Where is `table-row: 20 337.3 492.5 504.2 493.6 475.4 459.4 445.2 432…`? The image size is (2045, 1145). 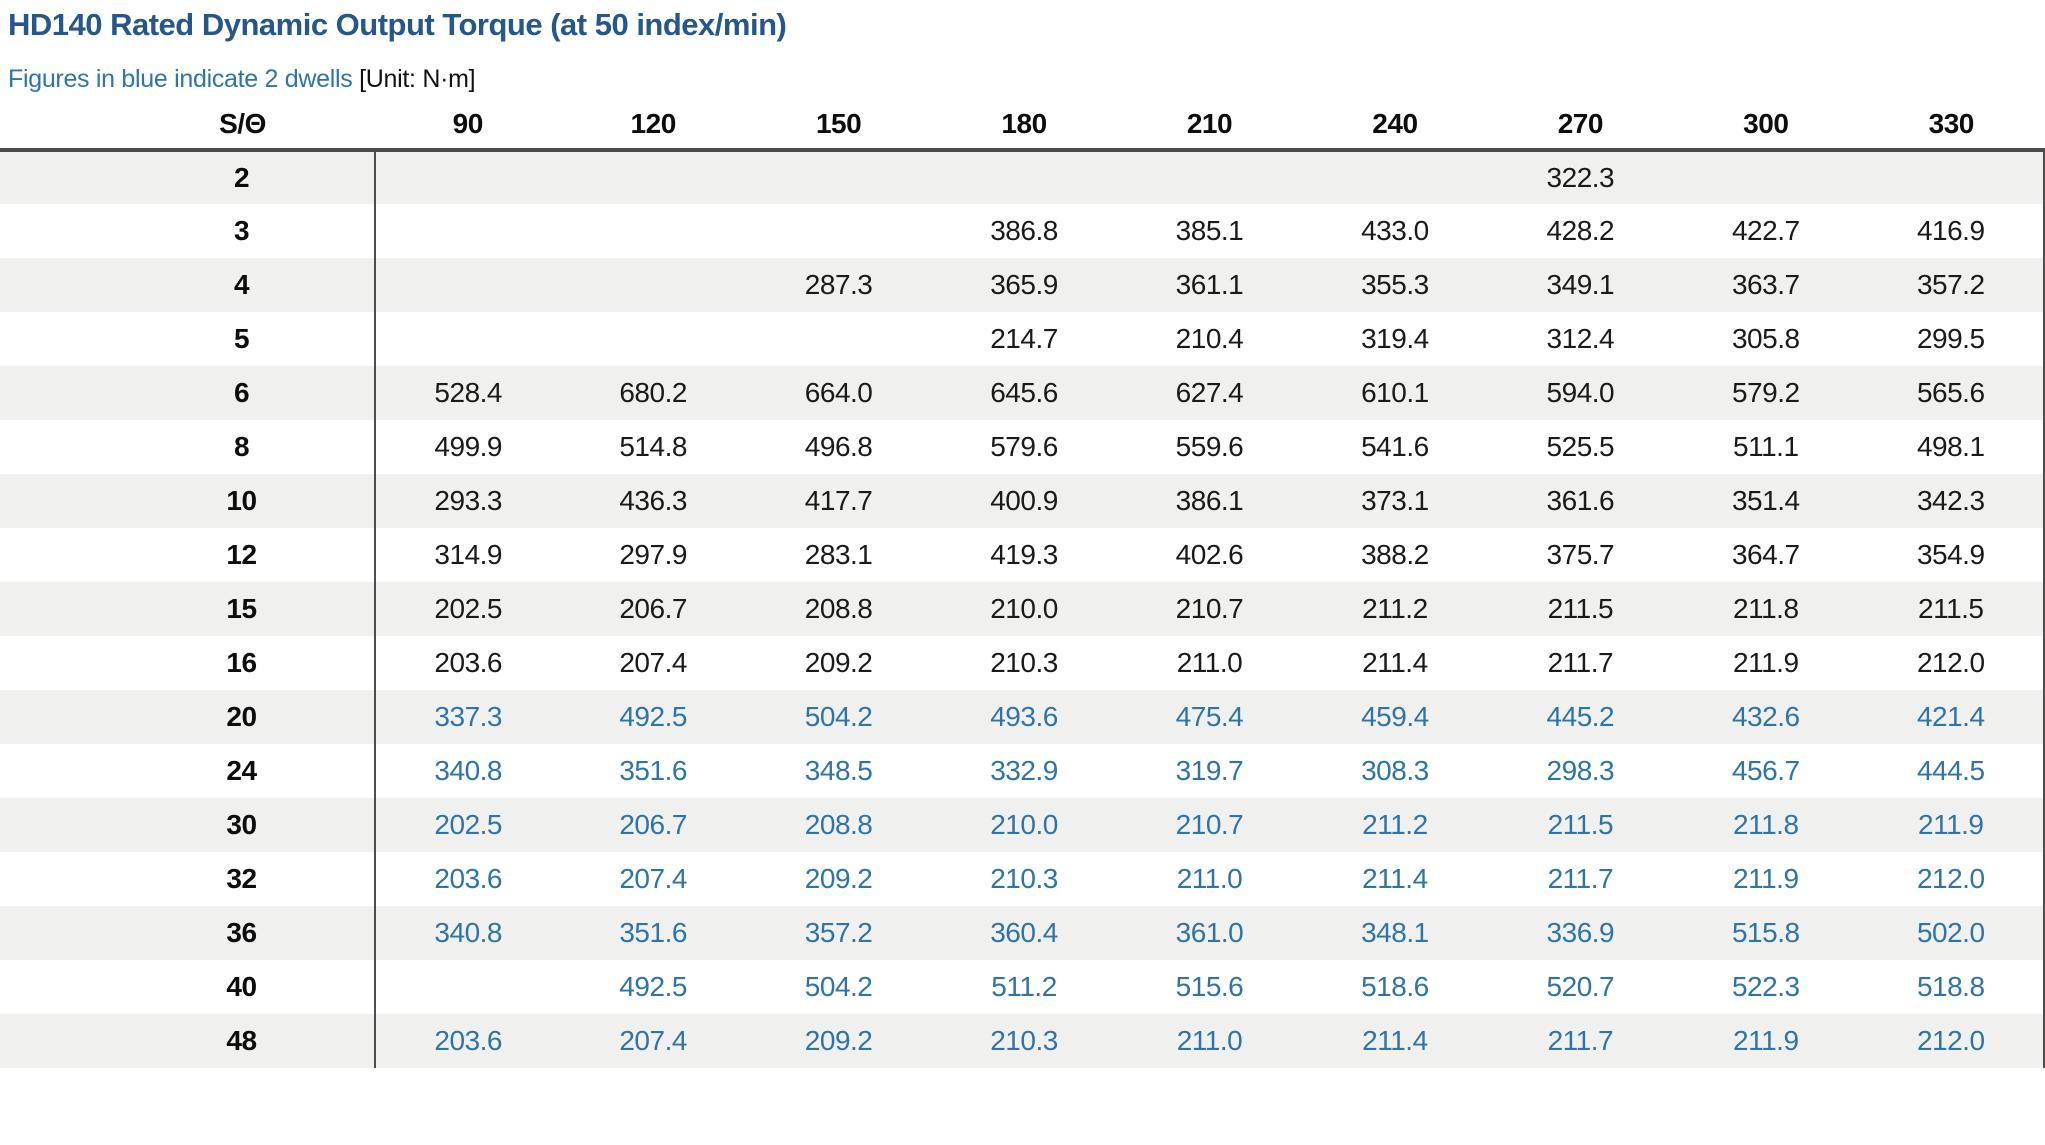 table-row: 20 337.3 492.5 504.2 493.6 475.4 459.4 445.2 432… is located at coordinates (1022, 717).